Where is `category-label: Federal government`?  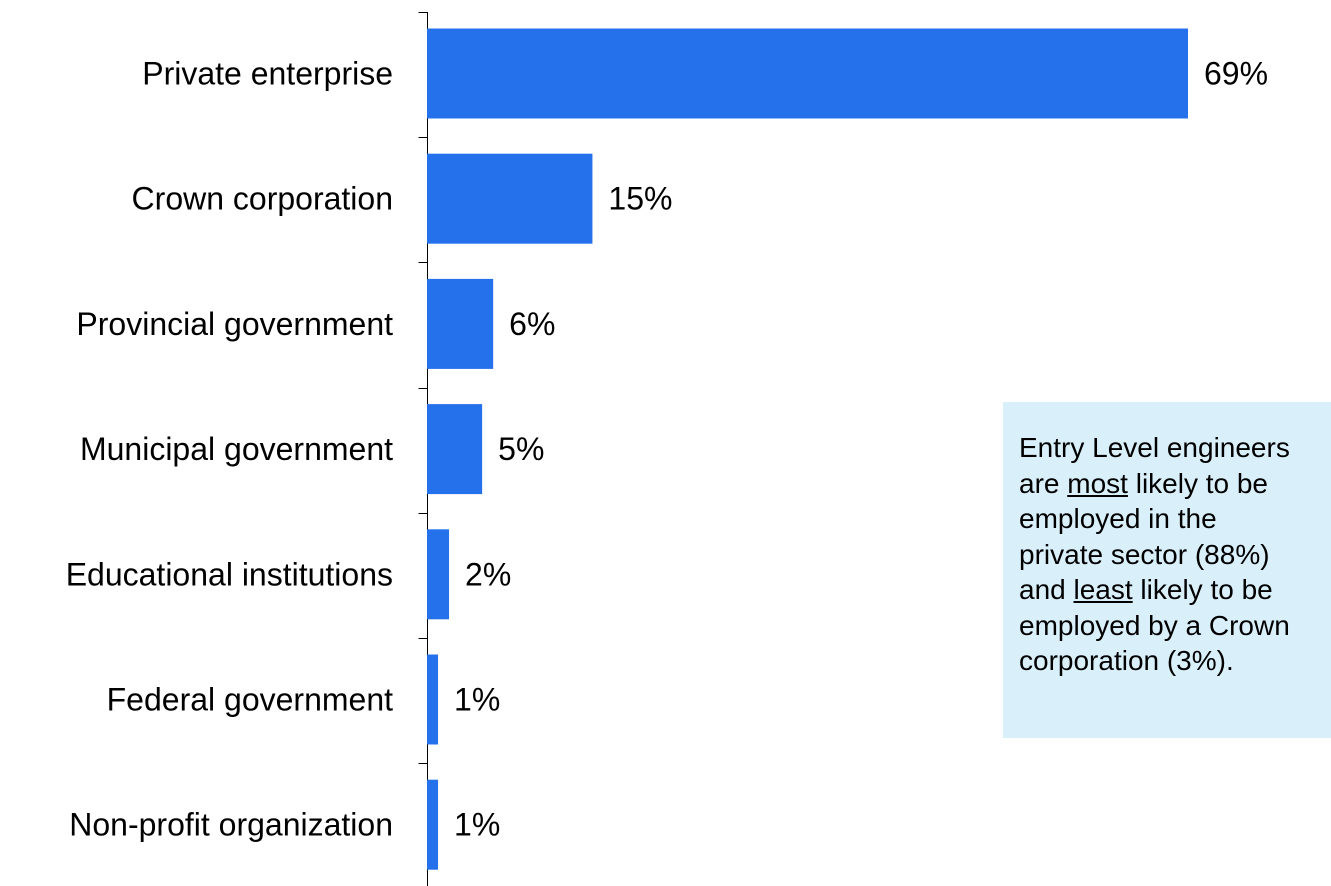
category-label: Federal government is located at coordinates (250, 700).